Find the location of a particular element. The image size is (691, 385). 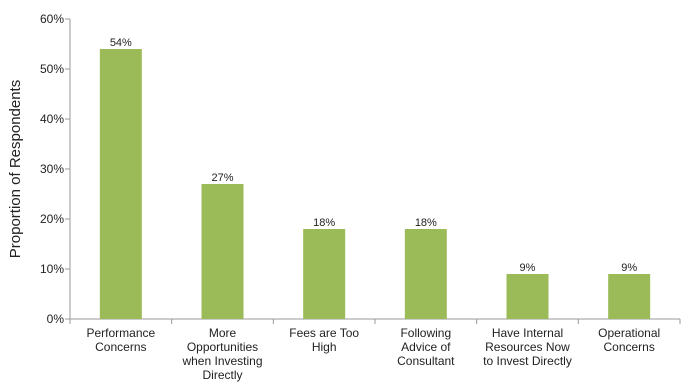

x-axis is located at coordinates (375, 321).